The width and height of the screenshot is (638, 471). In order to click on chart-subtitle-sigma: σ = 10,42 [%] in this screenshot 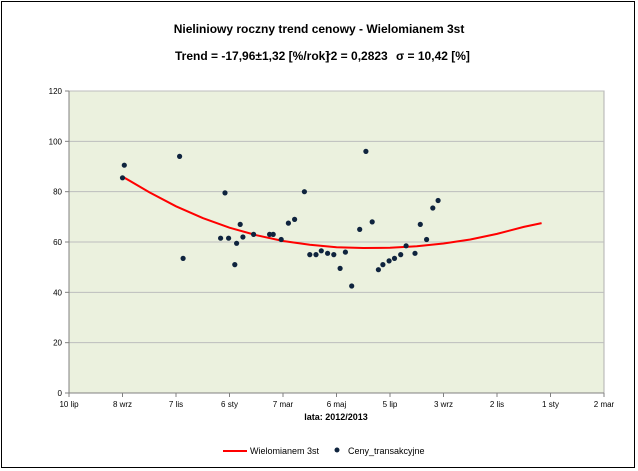, I will do `click(433, 56)`.